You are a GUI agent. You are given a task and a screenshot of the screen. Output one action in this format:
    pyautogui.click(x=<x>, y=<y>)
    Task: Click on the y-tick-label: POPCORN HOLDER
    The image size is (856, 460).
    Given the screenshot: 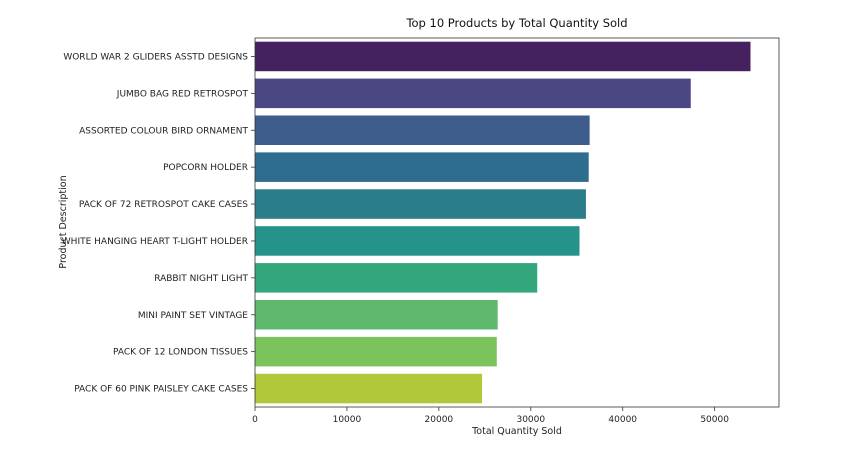 What is the action you would take?
    pyautogui.click(x=205, y=168)
    